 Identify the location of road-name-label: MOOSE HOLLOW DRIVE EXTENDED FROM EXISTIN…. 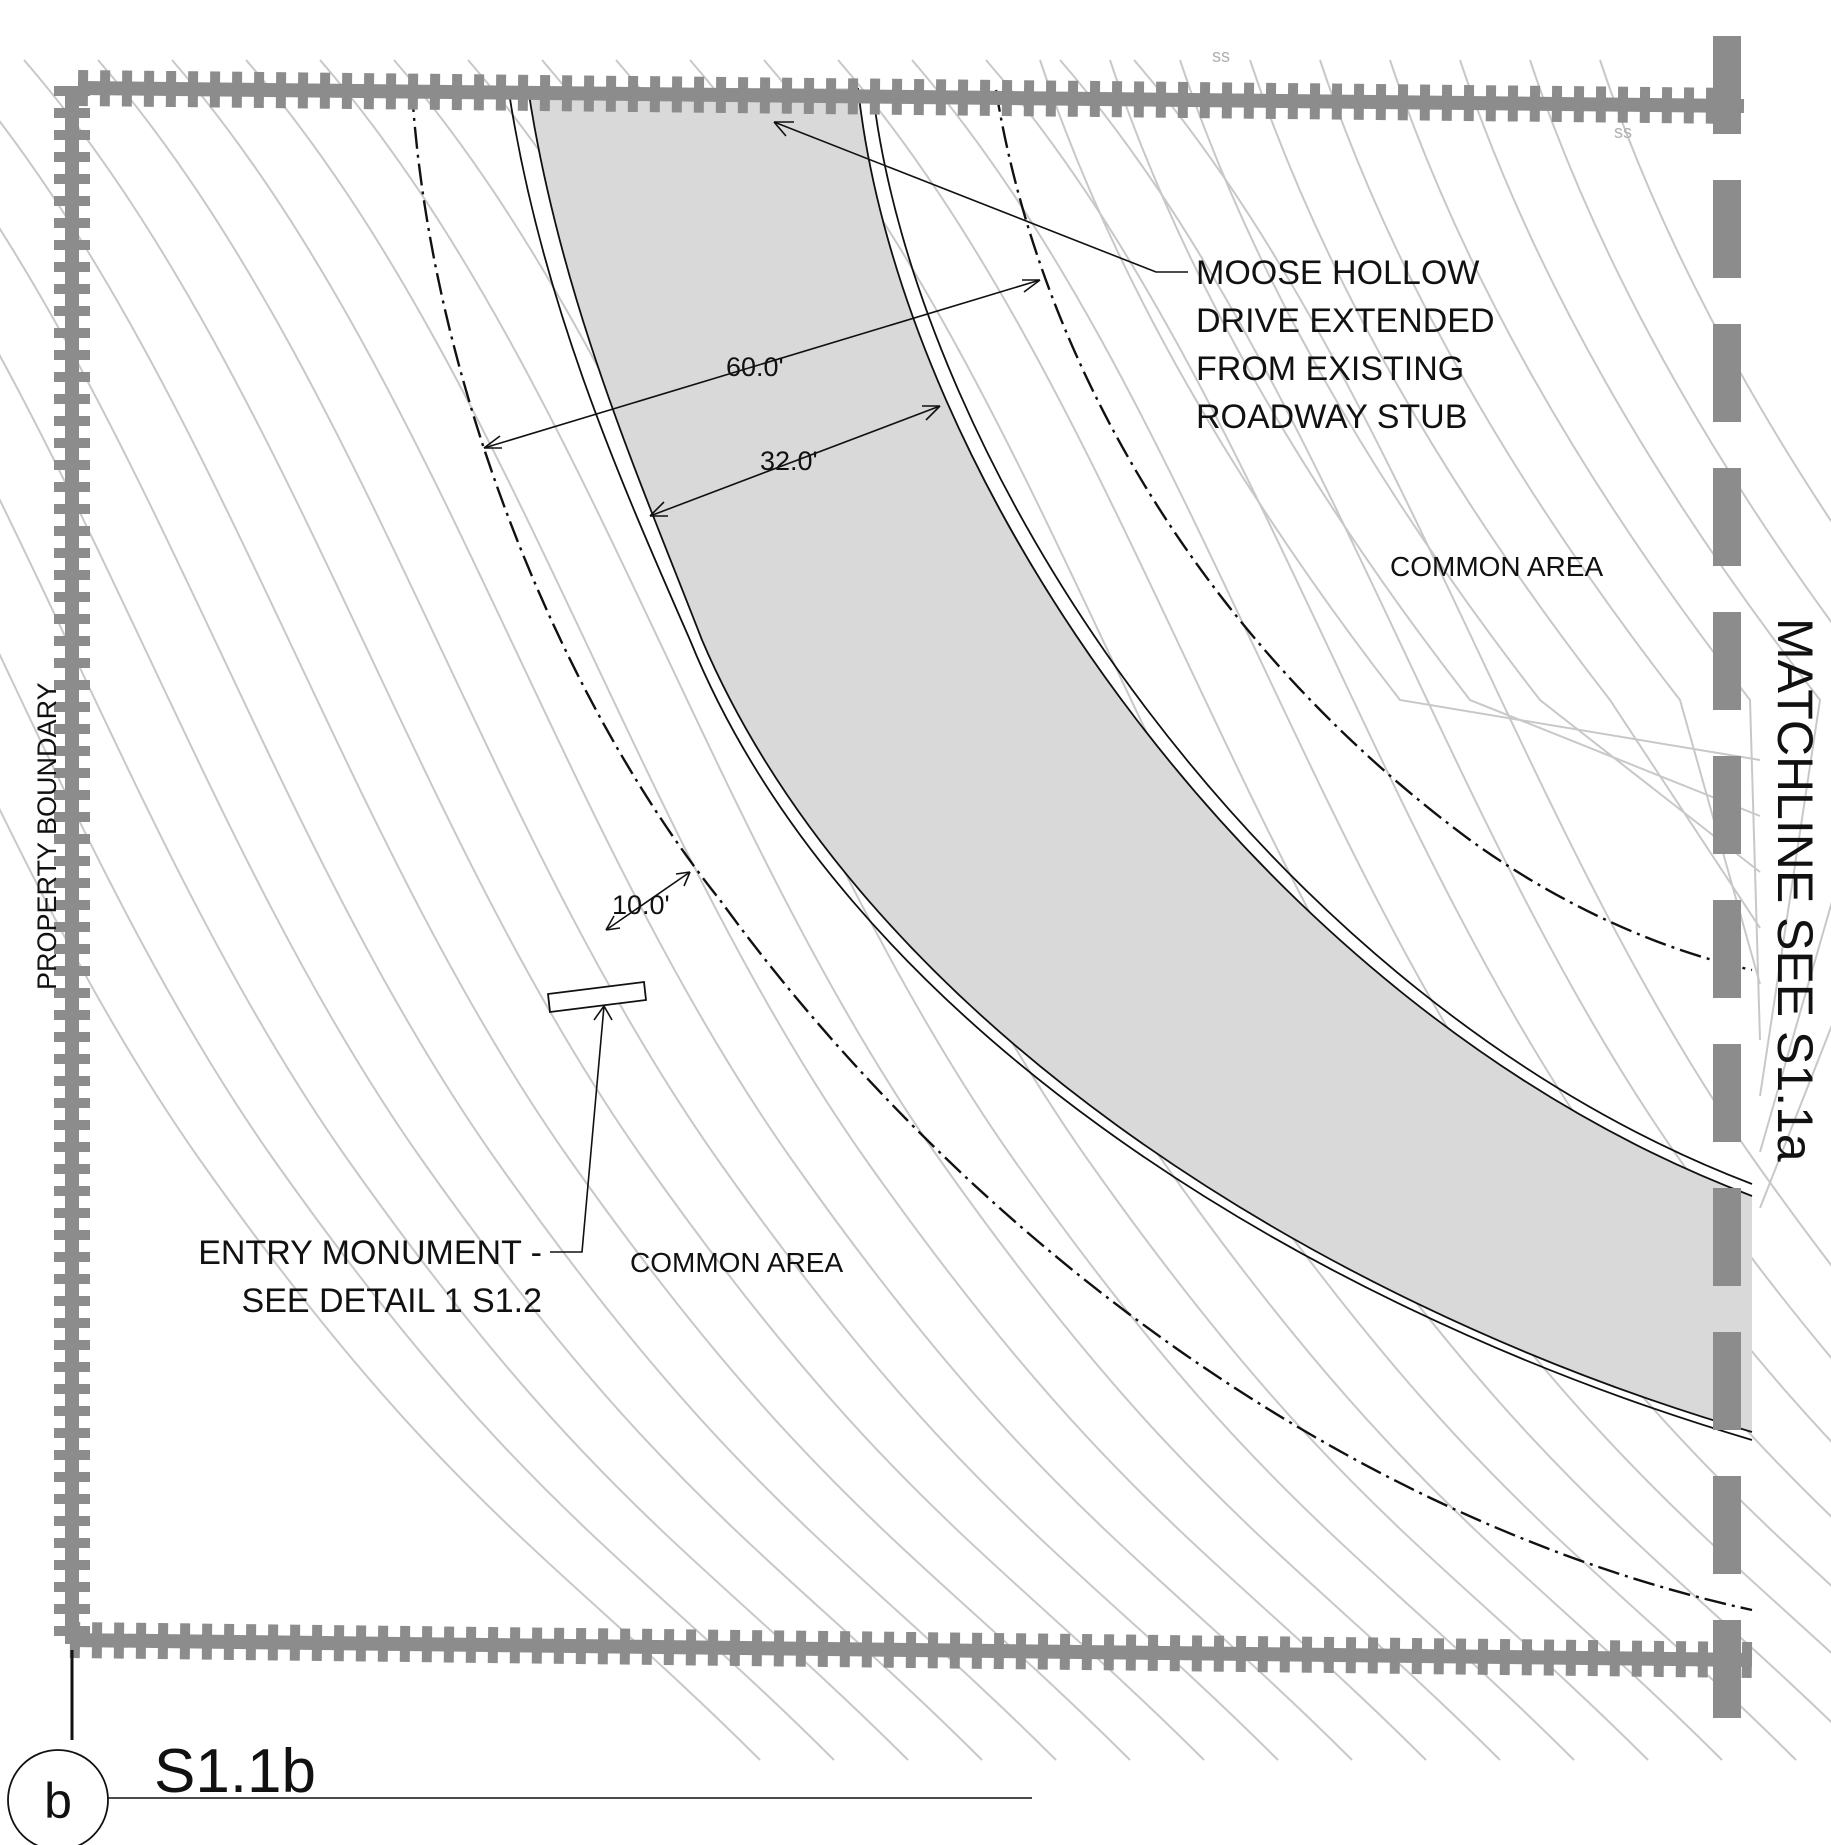
(1345, 345).